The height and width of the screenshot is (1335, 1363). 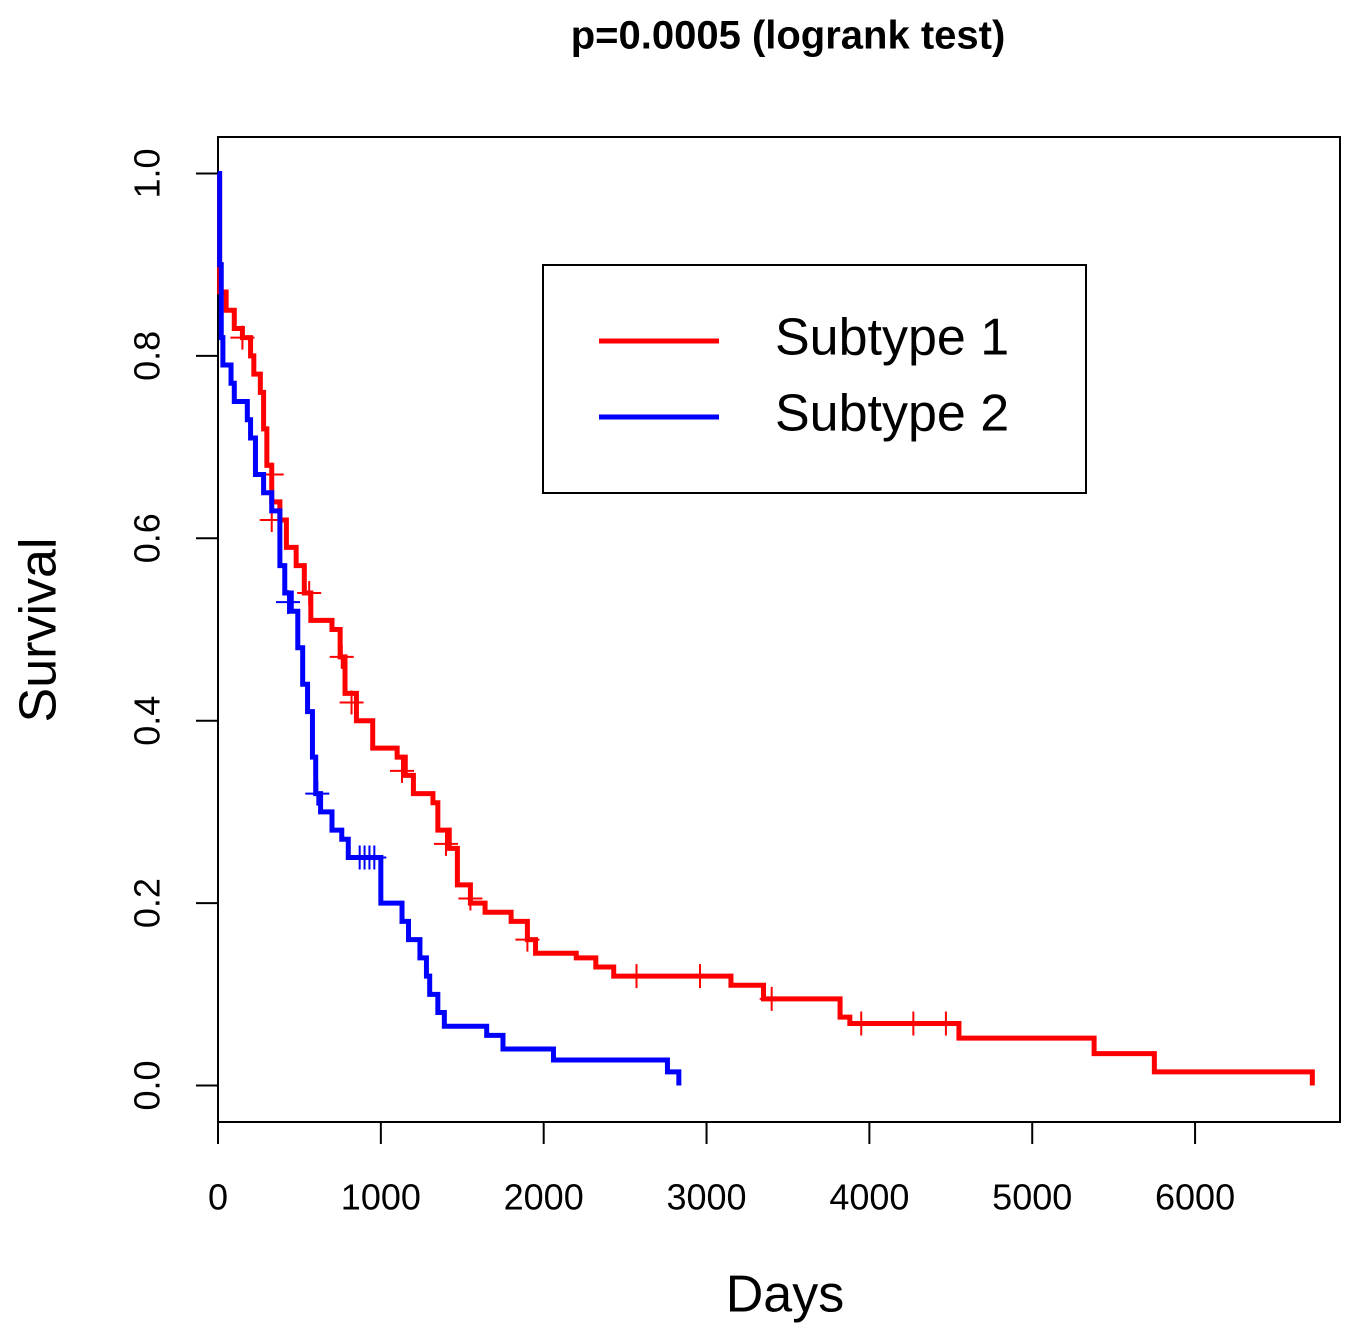 What do you see at coordinates (147, 538) in the screenshot?
I see `y-tick-label: 0.6` at bounding box center [147, 538].